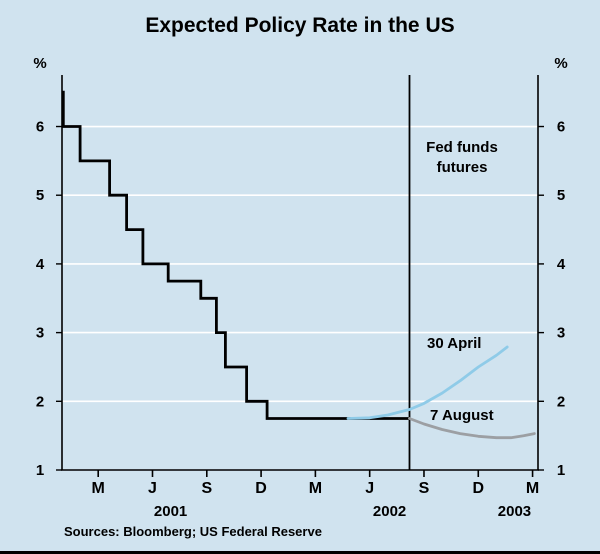  What do you see at coordinates (300, 552) in the screenshot?
I see `bottom-rule` at bounding box center [300, 552].